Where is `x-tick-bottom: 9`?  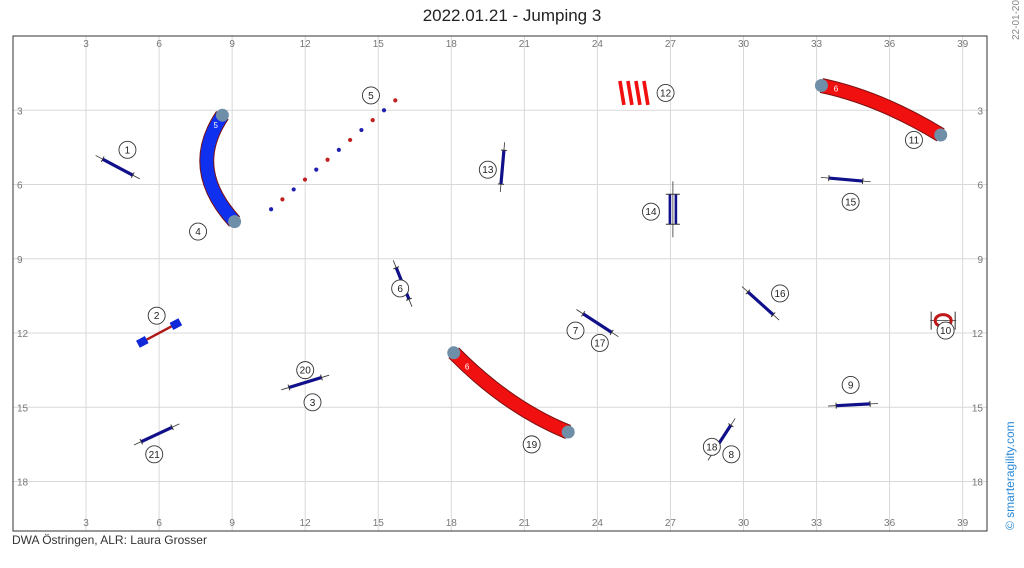 x-tick-bottom: 9 is located at coordinates (232, 523).